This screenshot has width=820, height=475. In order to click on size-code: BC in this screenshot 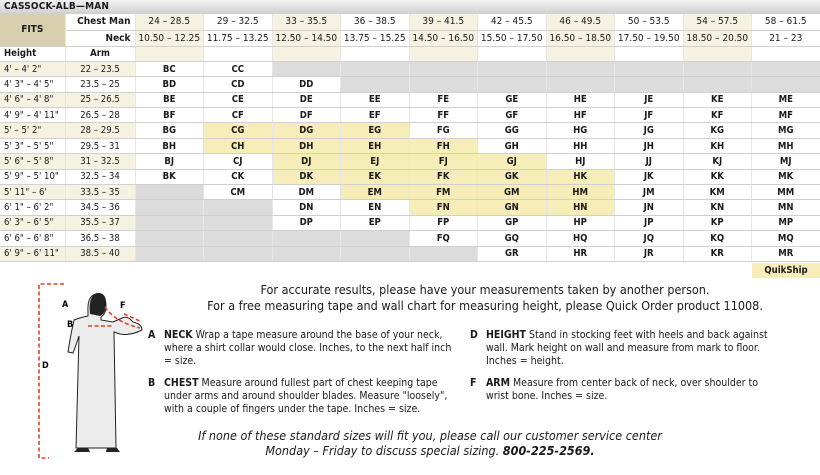, I will do `click(169, 69)`.